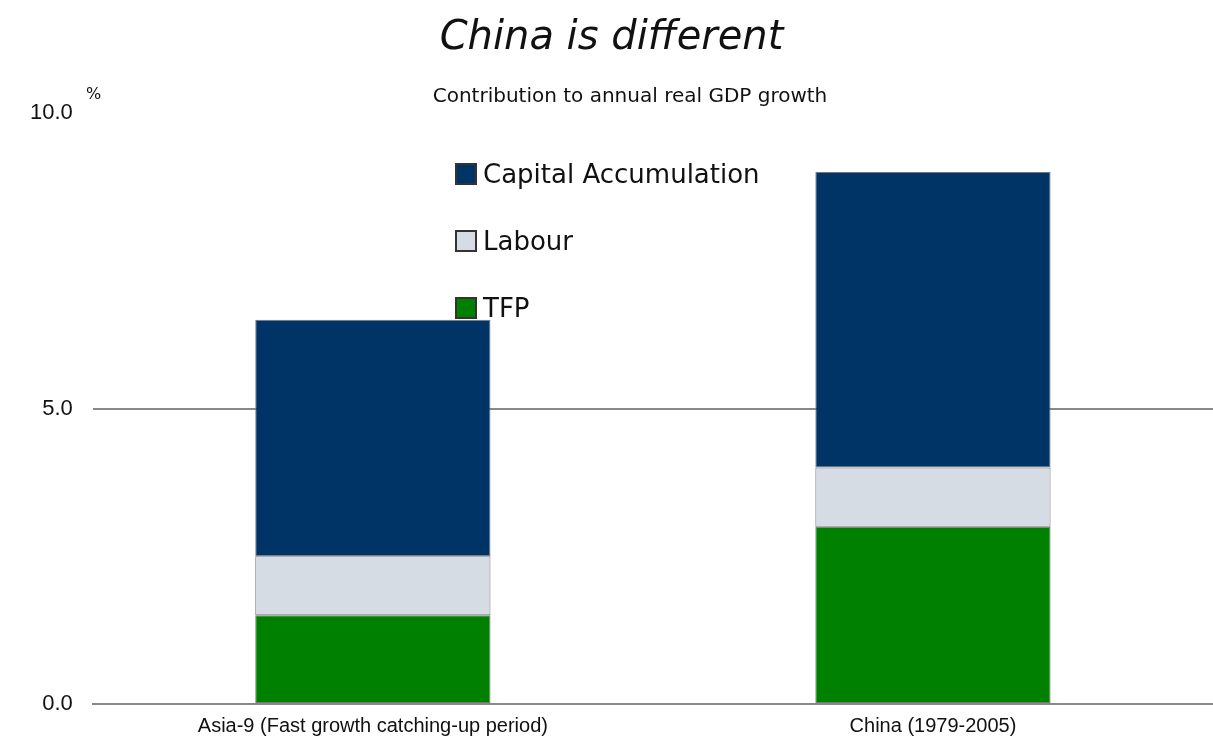 The width and height of the screenshot is (1213, 753). Describe the element at coordinates (94, 94) in the screenshot. I see `y-axis-title: %` at that location.